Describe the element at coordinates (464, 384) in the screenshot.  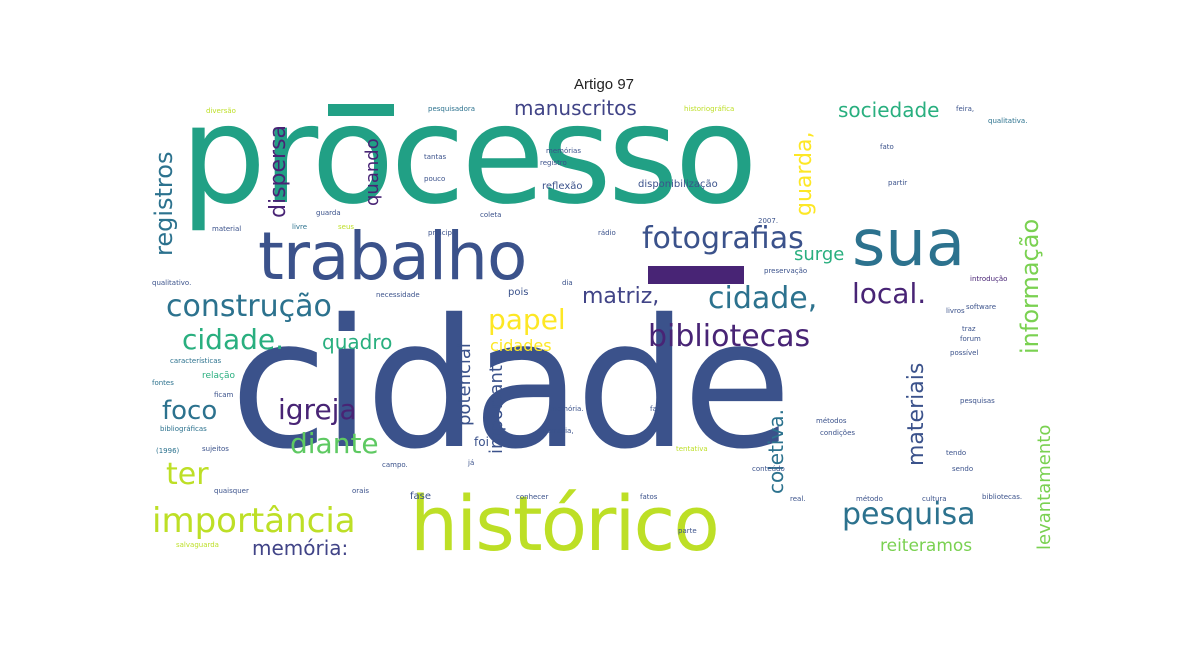
I see `word-potencial: potencial` at that location.